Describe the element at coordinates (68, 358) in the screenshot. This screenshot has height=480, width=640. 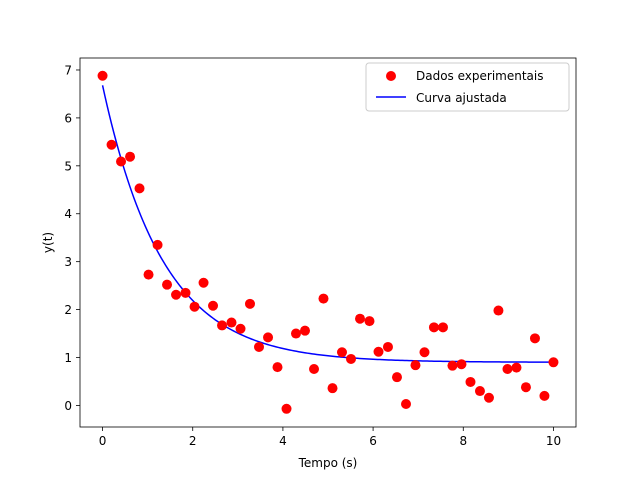
I see `y-tick-label: 1` at that location.